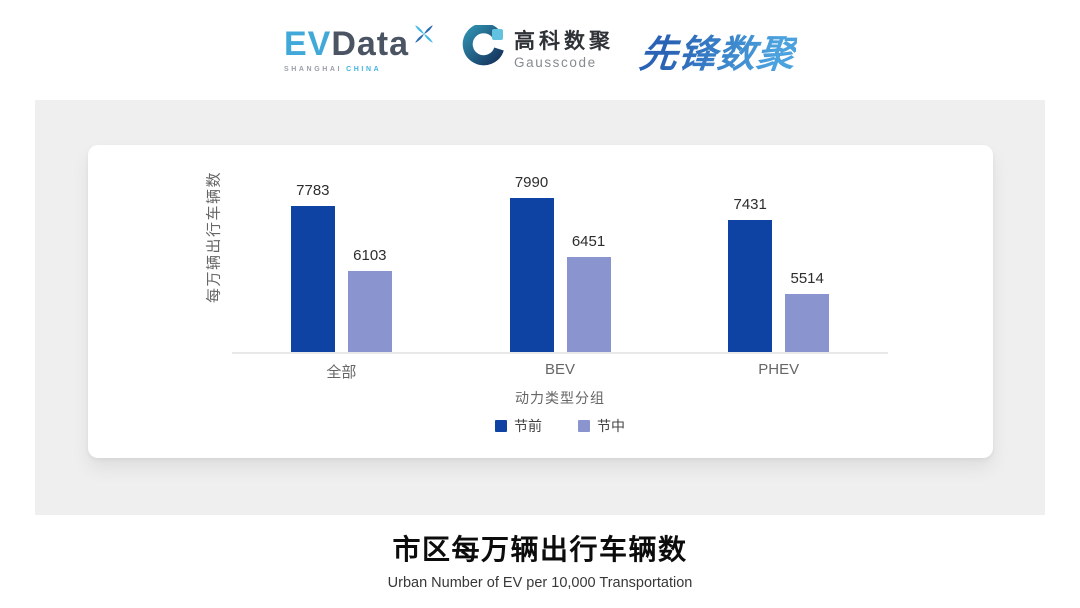 This screenshot has width=1080, height=608. Describe the element at coordinates (540, 549) in the screenshot. I see `chart-title: 市区每万辆出行车辆数` at that location.